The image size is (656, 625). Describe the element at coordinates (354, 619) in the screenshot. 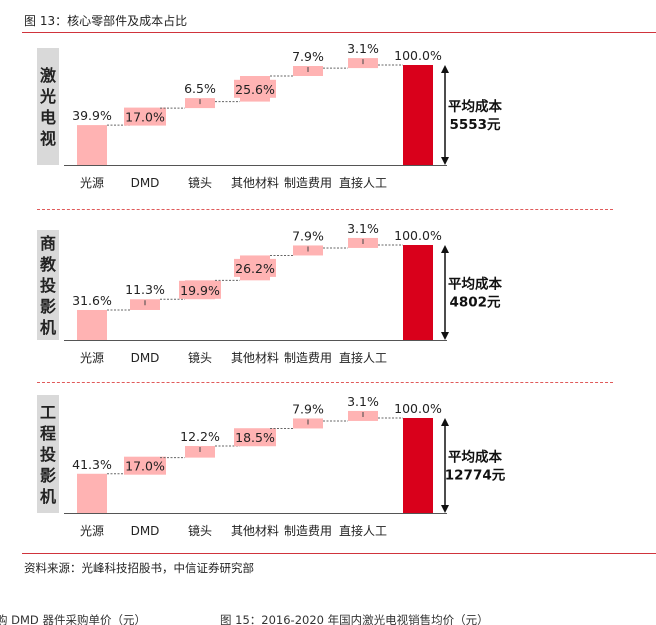

I see `next-figure-caption-right: 图 15：2016-2020 年国内激光电视销售均价（元）` at that location.